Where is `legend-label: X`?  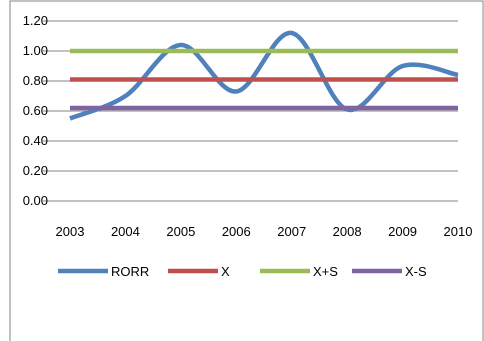
legend-label: X is located at coordinates (225, 271).